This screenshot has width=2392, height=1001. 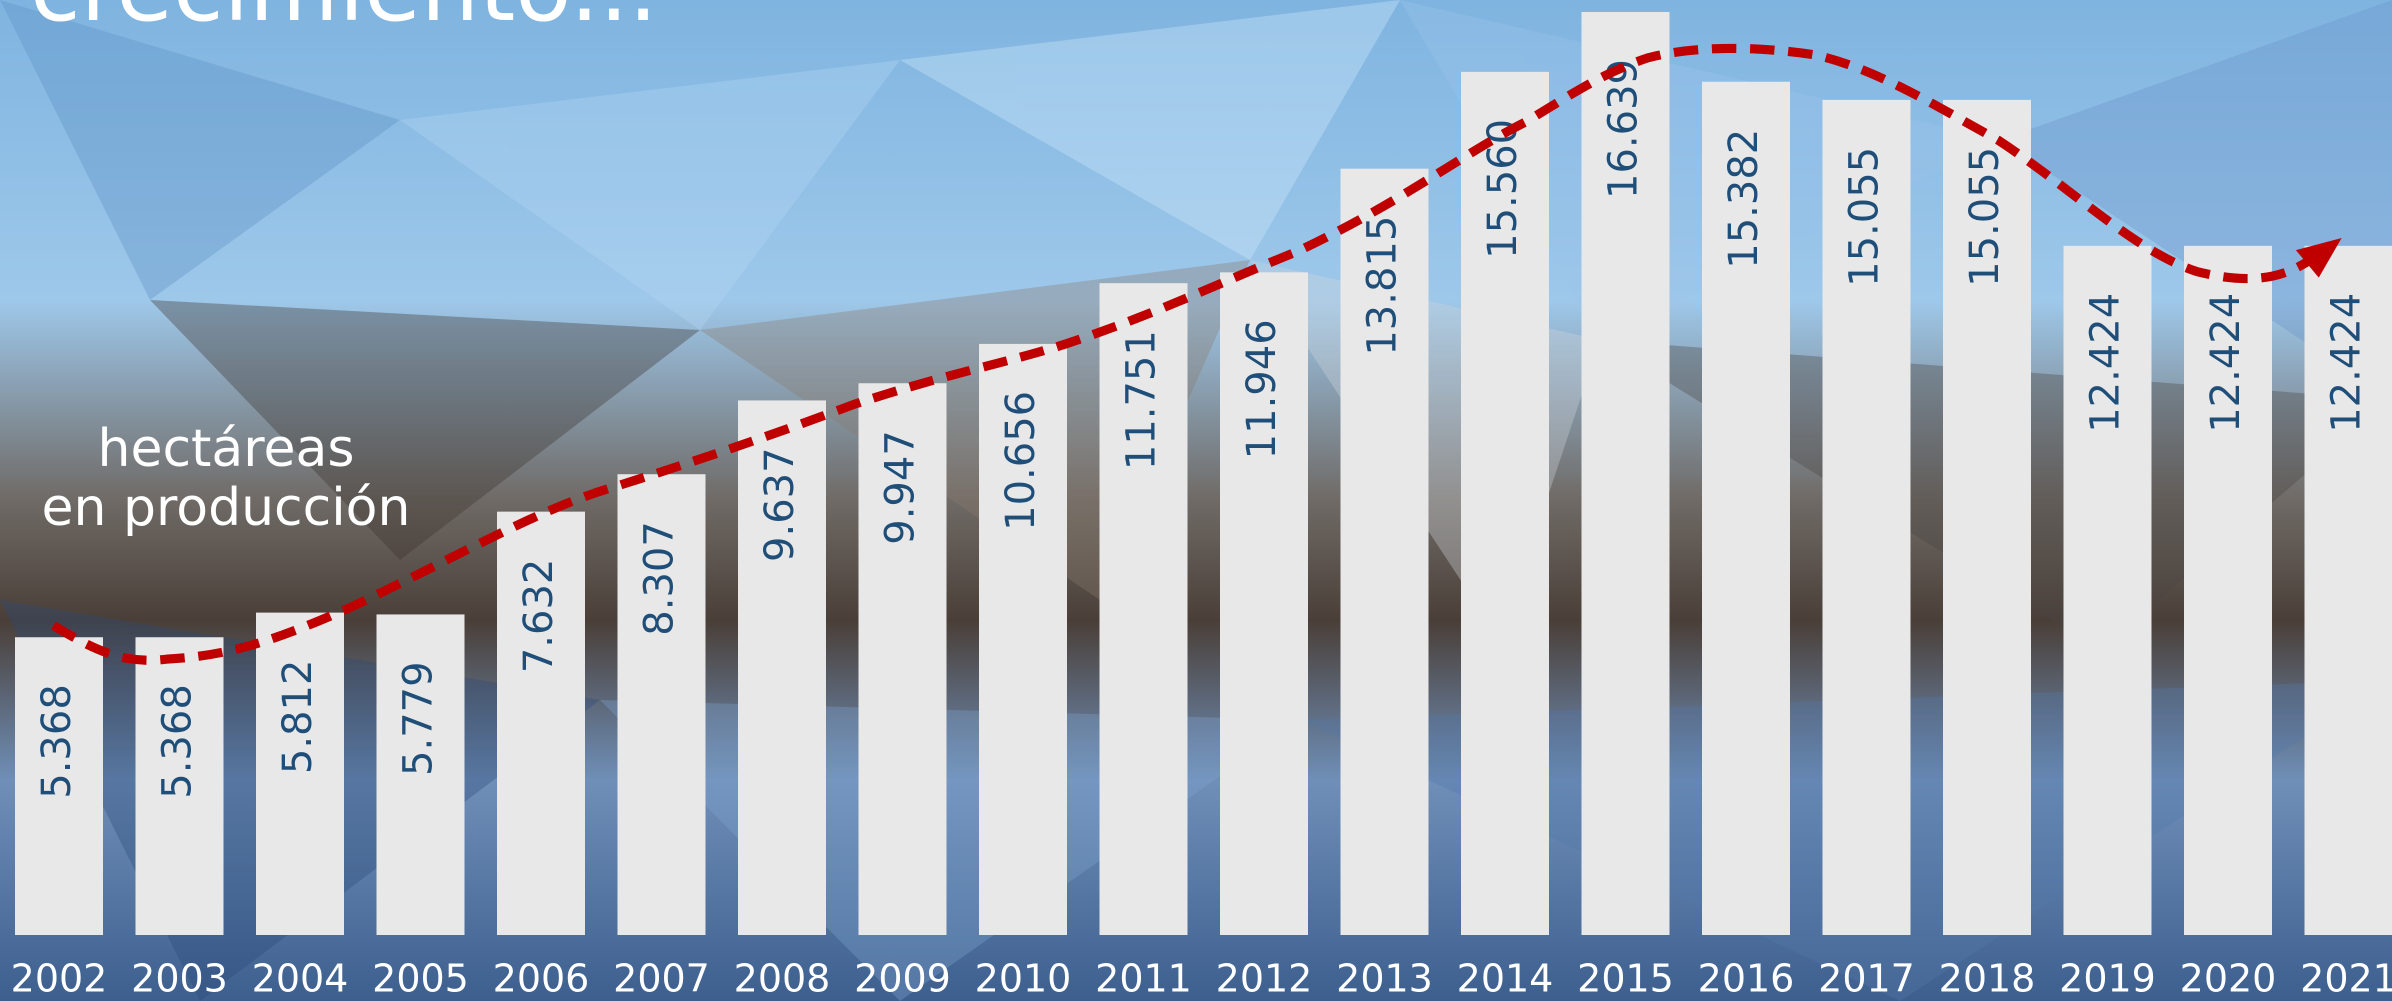 I want to click on x-tick-label: 2008, so click(x=782, y=979).